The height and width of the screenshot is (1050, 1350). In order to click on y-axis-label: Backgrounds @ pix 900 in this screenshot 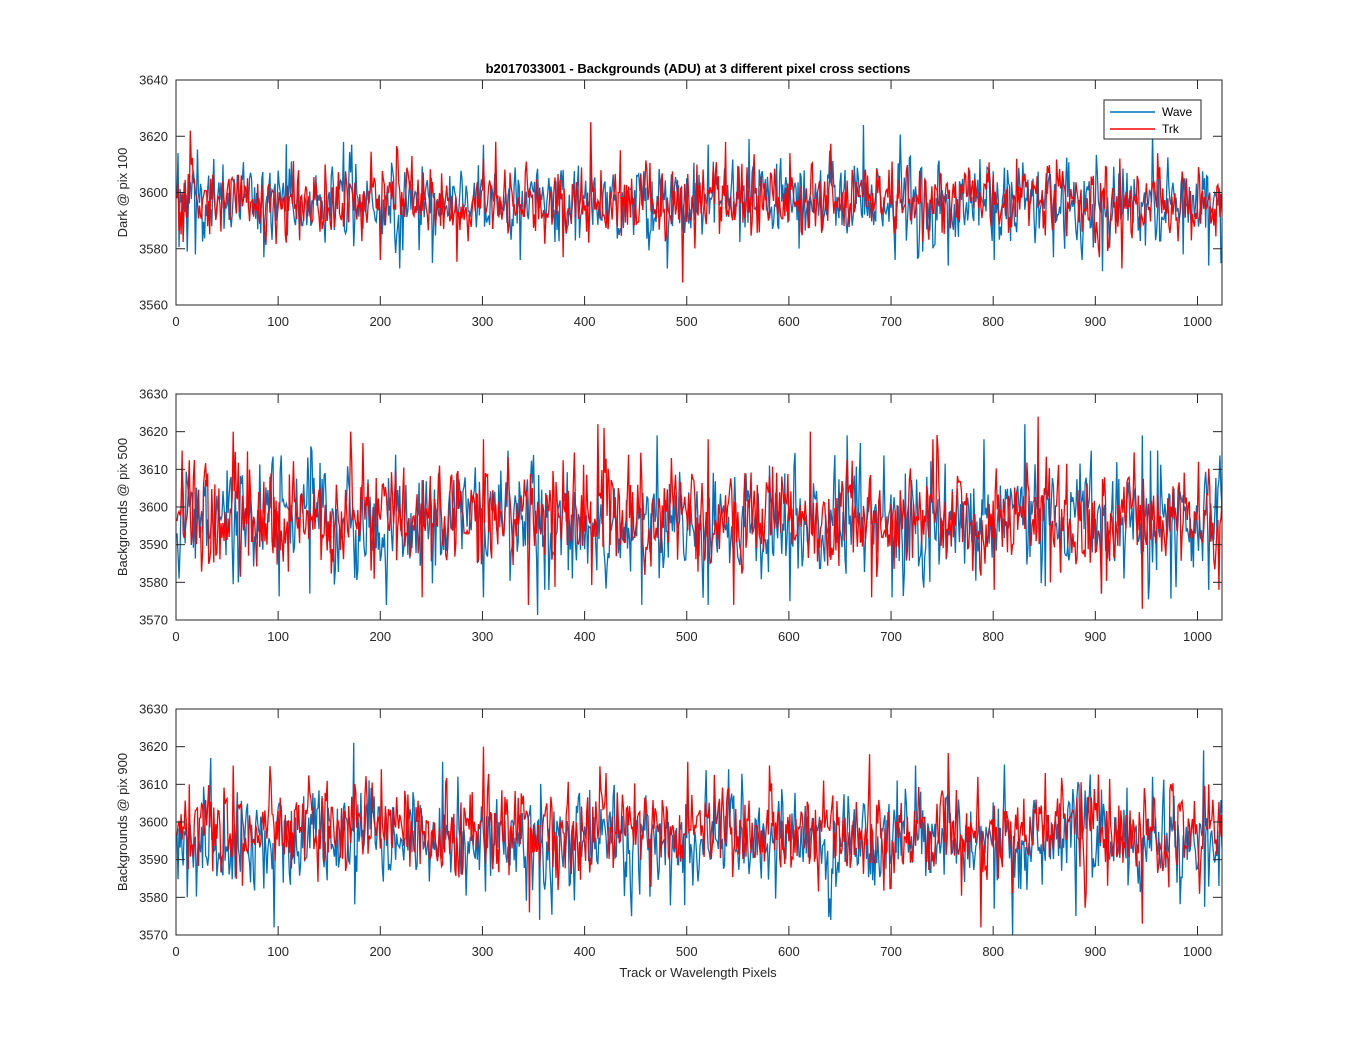, I will do `click(122, 822)`.